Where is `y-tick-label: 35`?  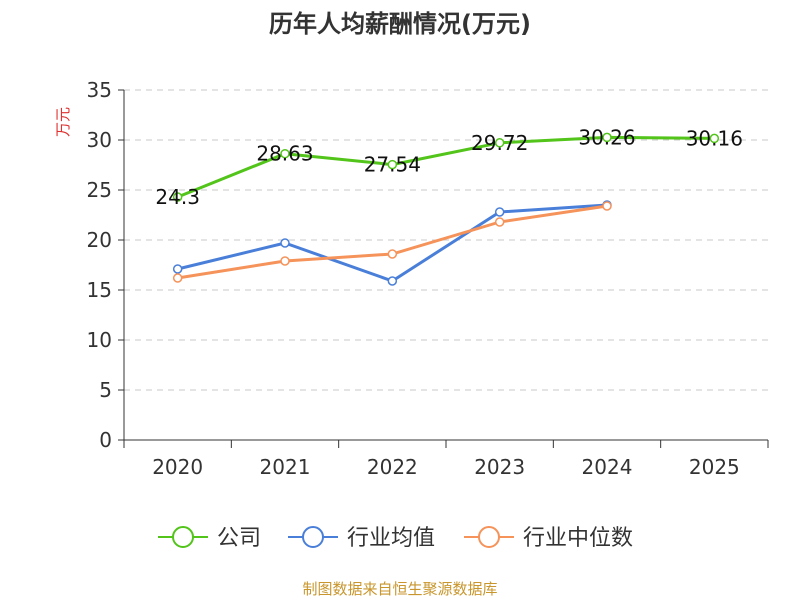 y-tick-label: 35 is located at coordinates (99, 90).